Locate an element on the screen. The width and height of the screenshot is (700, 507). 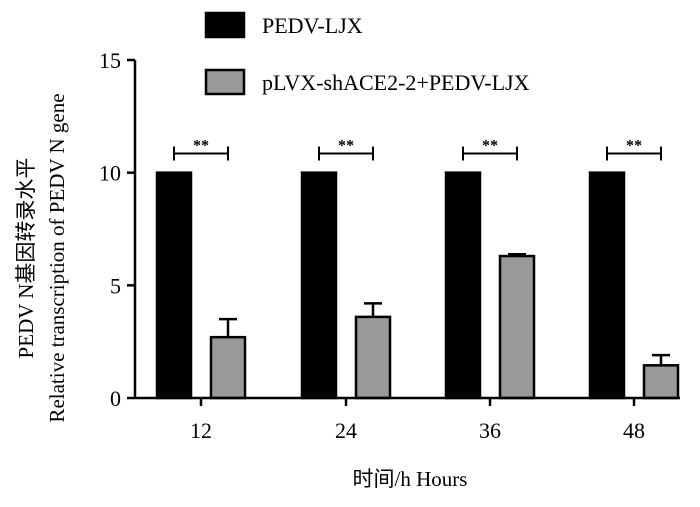
error-bars-layer is located at coordinates (444, 309).